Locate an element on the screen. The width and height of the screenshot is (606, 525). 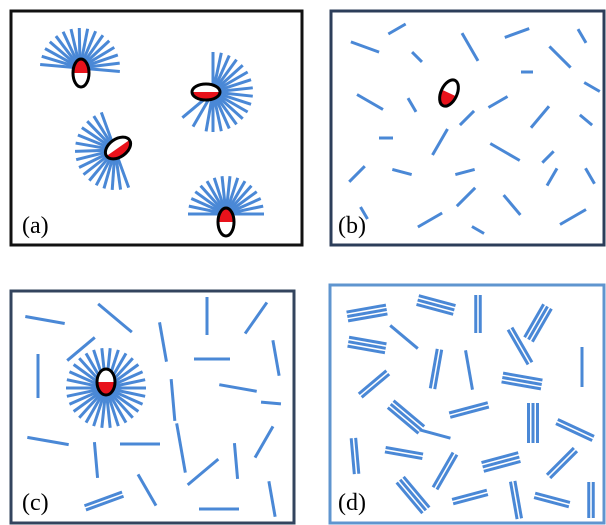
rod-brush is located at coordinates (217, 92).